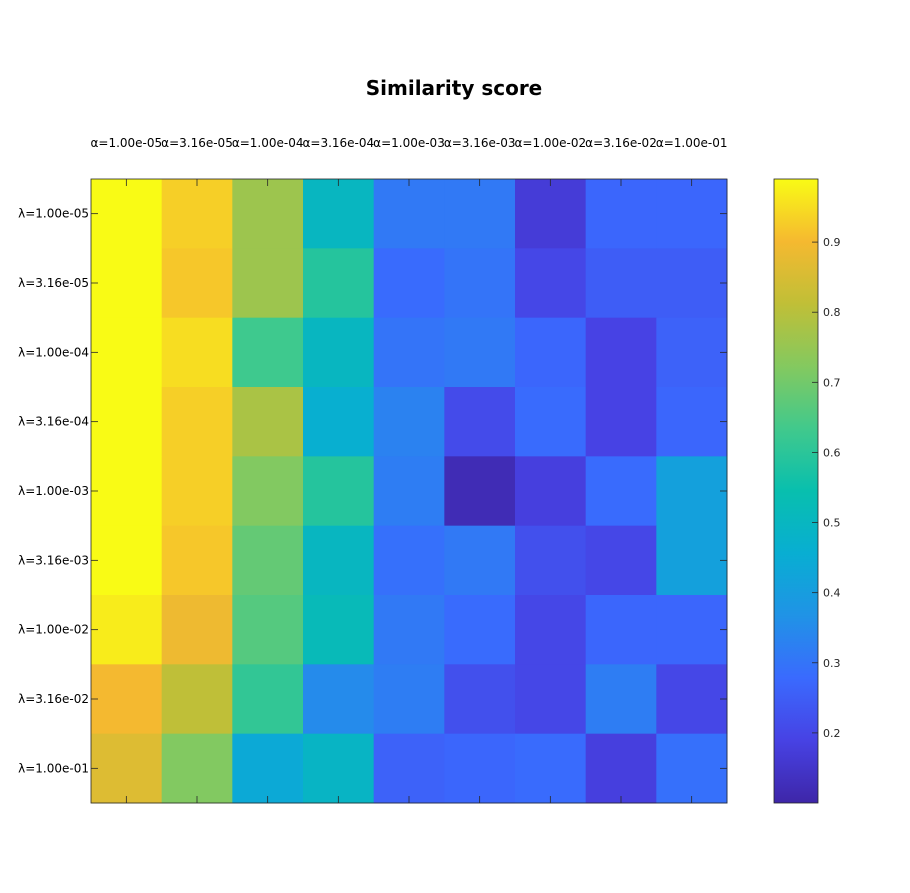 This screenshot has width=910, height=893. Describe the element at coordinates (53, 560) in the screenshot. I see `y-tick-label: λ=3.16e-03` at that location.